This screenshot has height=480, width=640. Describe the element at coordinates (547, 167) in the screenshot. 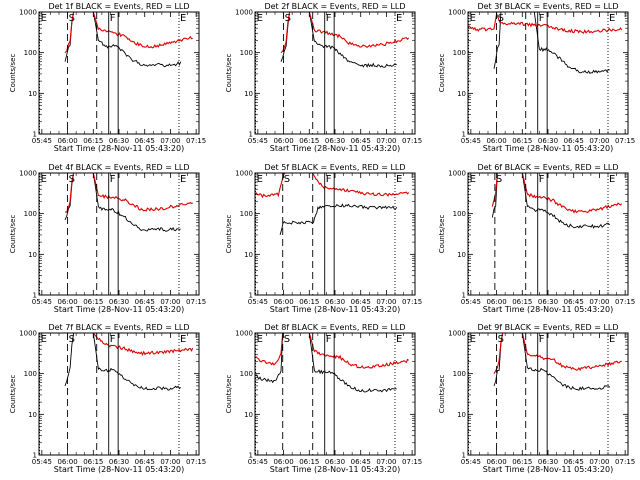

I see `chart-title: Det 6f BLACK = Events, RED = LLD` at that location.